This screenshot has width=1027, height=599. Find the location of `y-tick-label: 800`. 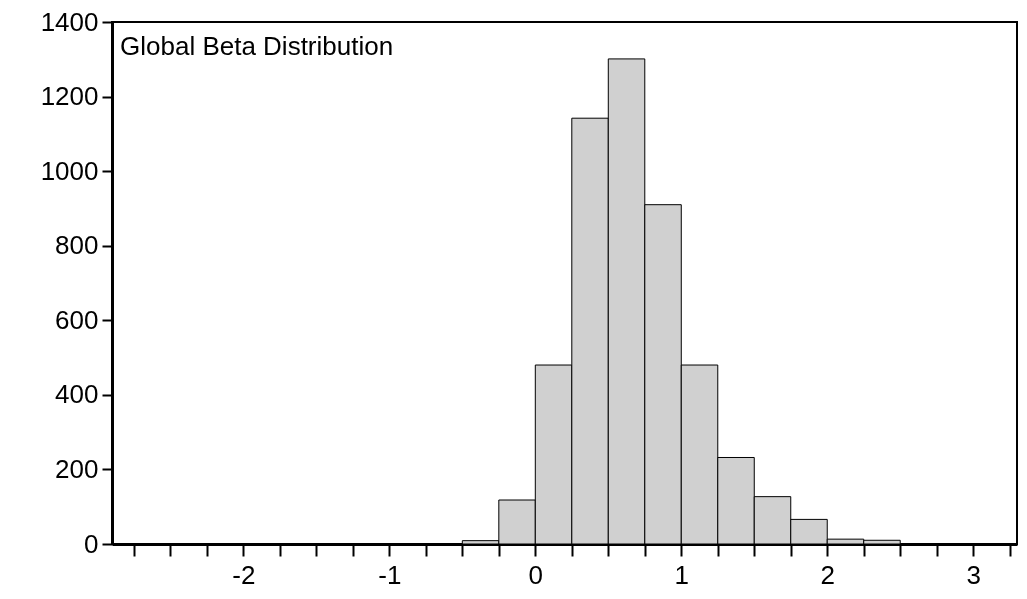

y-tick-label: 800 is located at coordinates (77, 245).